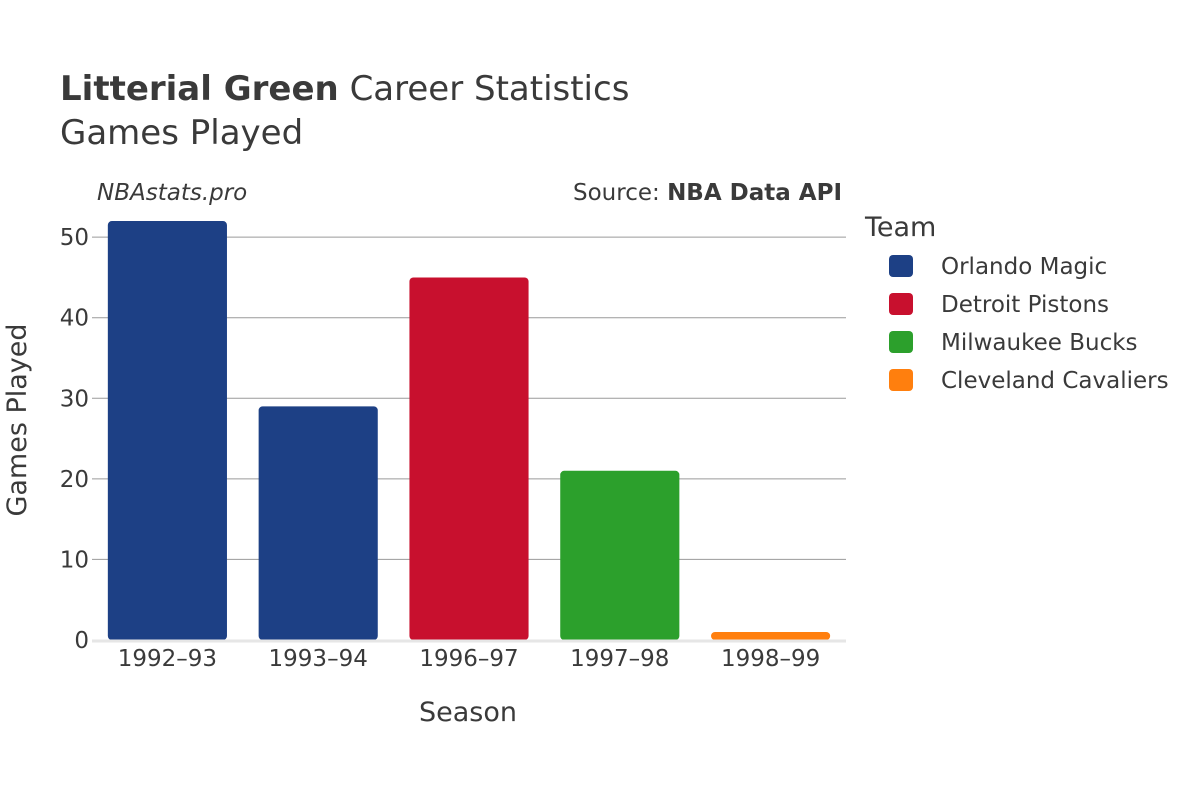 The image size is (1200, 800). Describe the element at coordinates (74, 480) in the screenshot. I see `y-tick-label: 20` at that location.